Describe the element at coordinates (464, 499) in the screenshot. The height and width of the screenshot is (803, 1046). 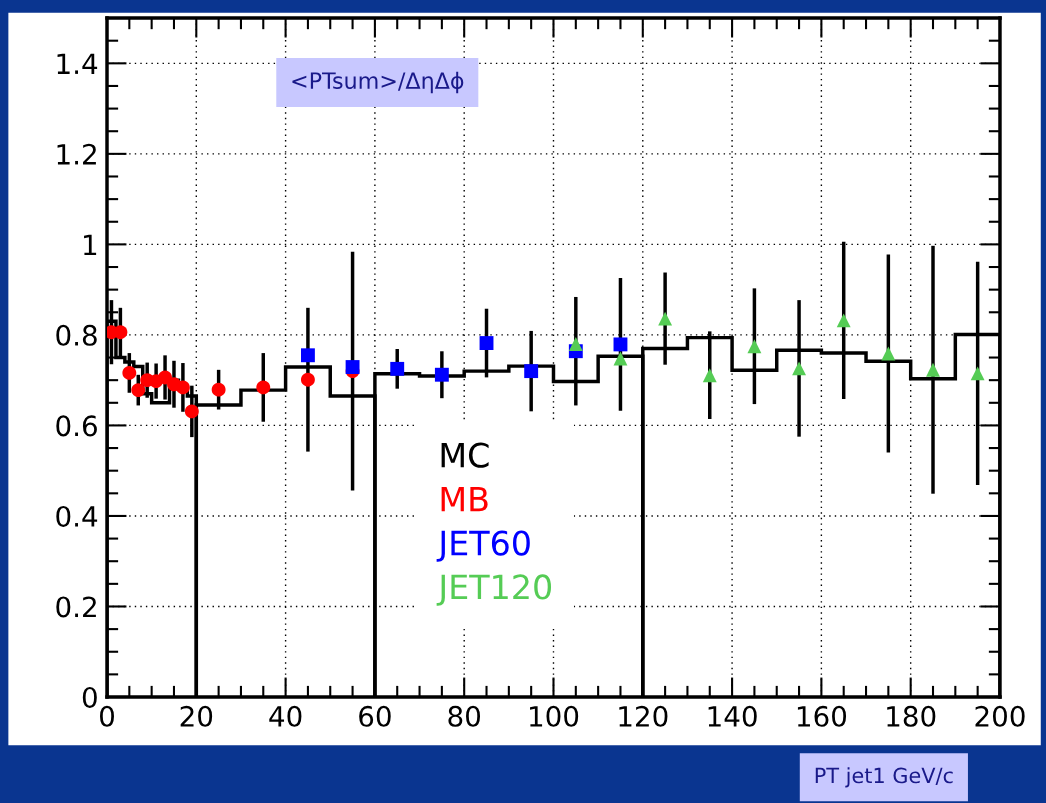
I see `text: MB` at that location.